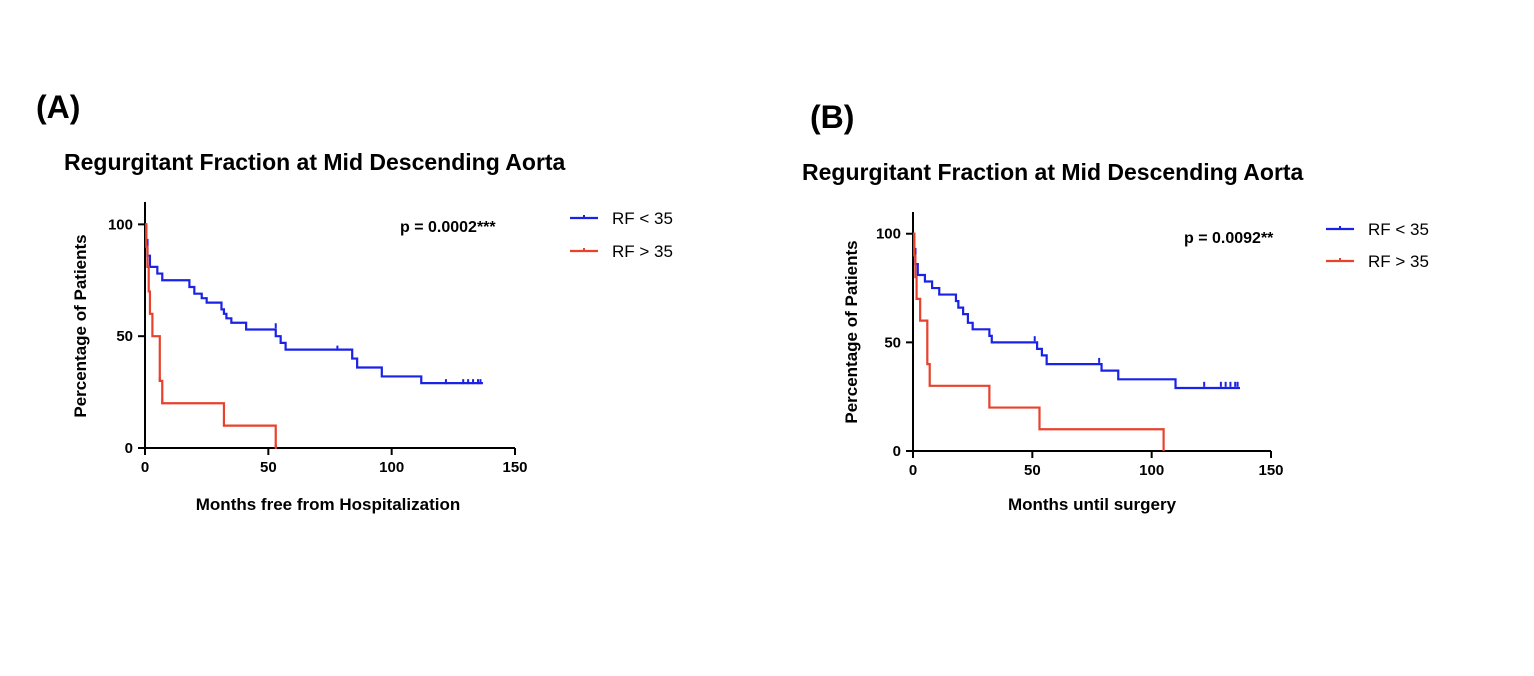 The image size is (1534, 676). I want to click on y-axis-label-b: Percentage of Patients, so click(851, 331).